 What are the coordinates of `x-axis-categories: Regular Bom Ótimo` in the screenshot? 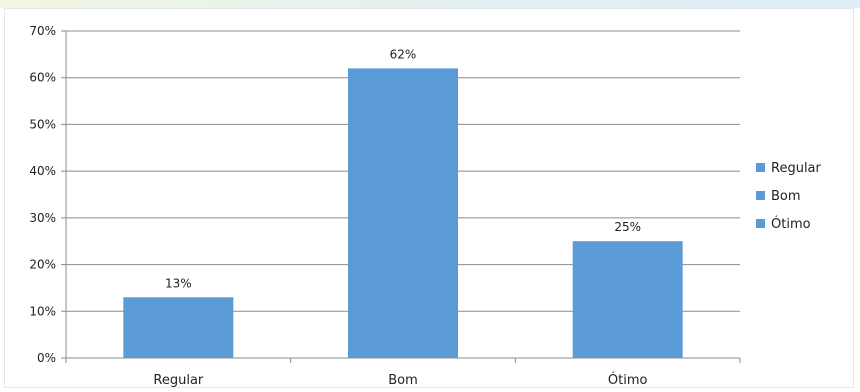 It's located at (400, 380).